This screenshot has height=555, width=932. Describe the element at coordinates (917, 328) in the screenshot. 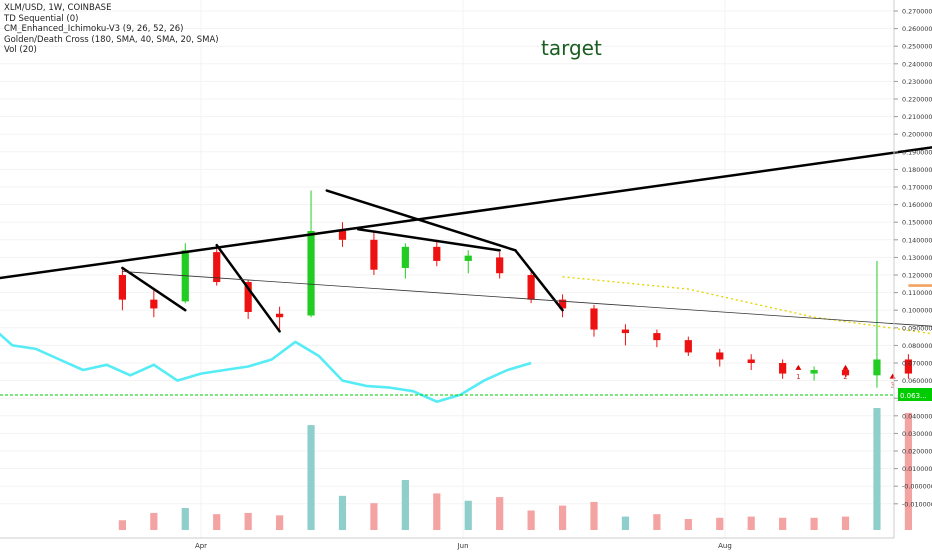

I see `y-tick-label: 0.090000` at that location.